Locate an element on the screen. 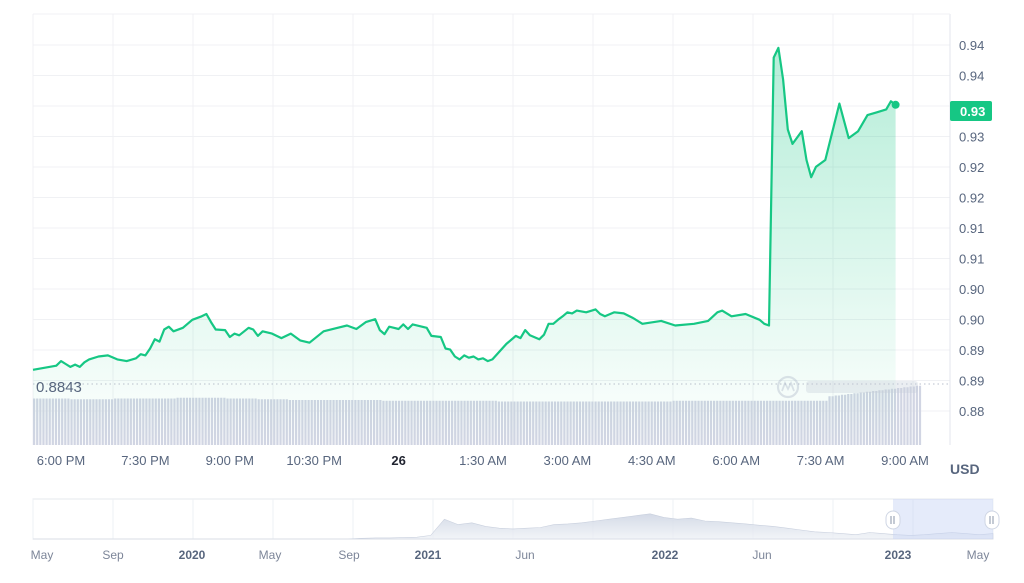  overview-tick-label: 2023 is located at coordinates (898, 555).